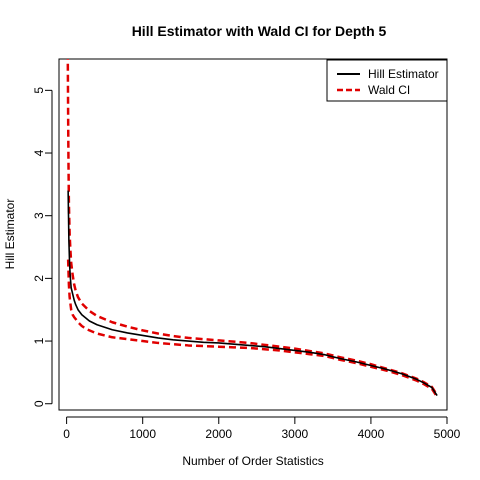 The height and width of the screenshot is (480, 480). What do you see at coordinates (39, 152) in the screenshot?
I see `y-tick-label: 4` at bounding box center [39, 152].